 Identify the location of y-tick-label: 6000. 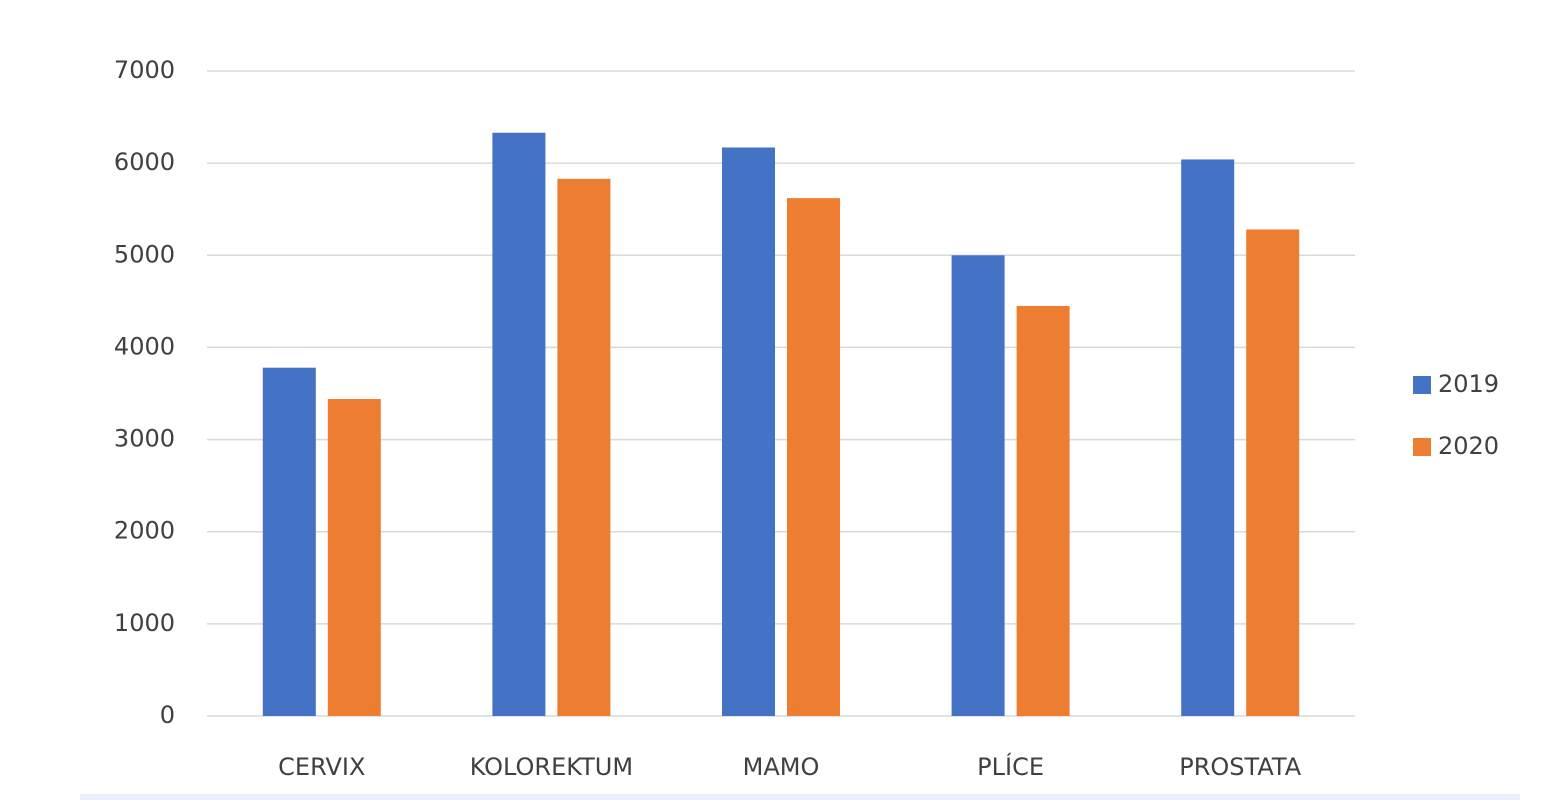
(144, 162).